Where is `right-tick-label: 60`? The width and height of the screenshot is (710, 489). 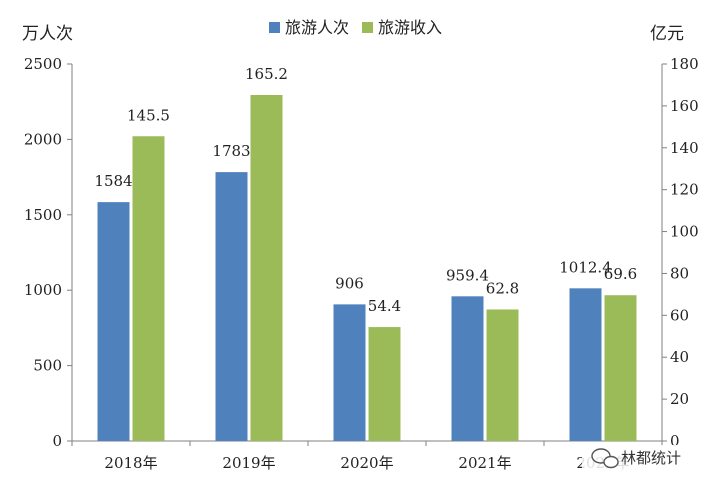
right-tick-label: 60 is located at coordinates (679, 315).